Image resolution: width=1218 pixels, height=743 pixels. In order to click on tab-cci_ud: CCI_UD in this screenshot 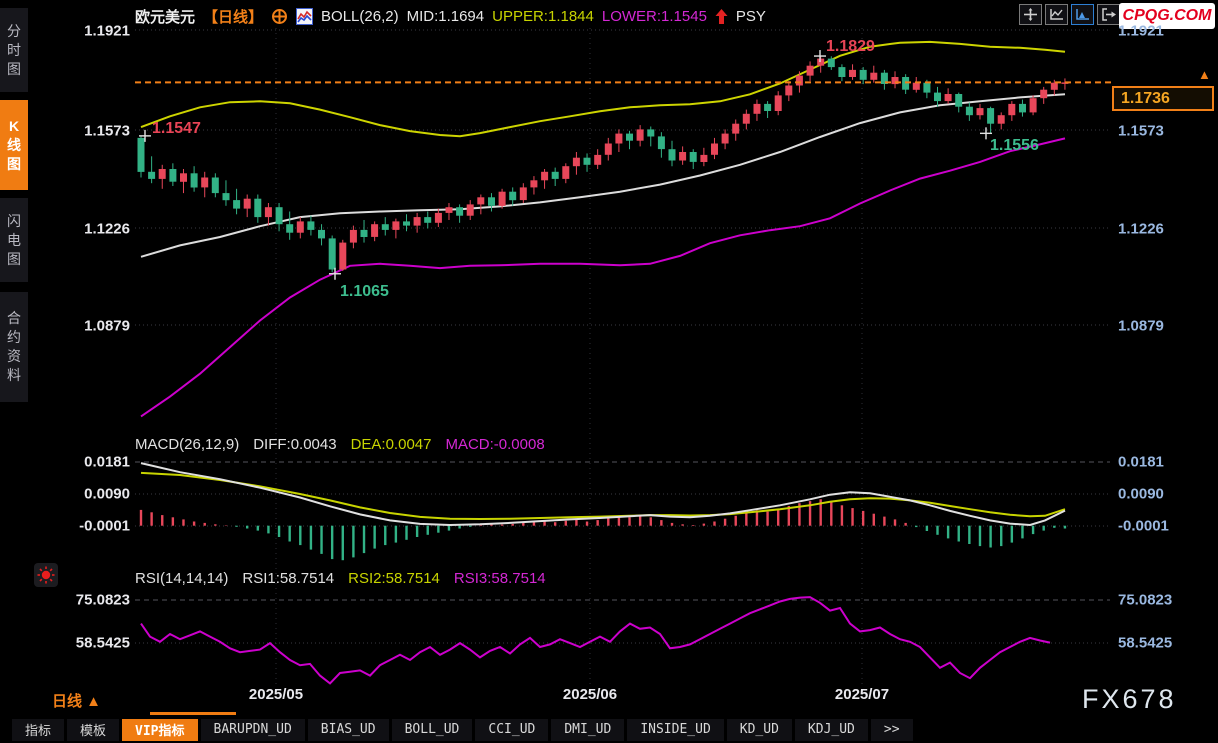, I will do `click(512, 729)`.